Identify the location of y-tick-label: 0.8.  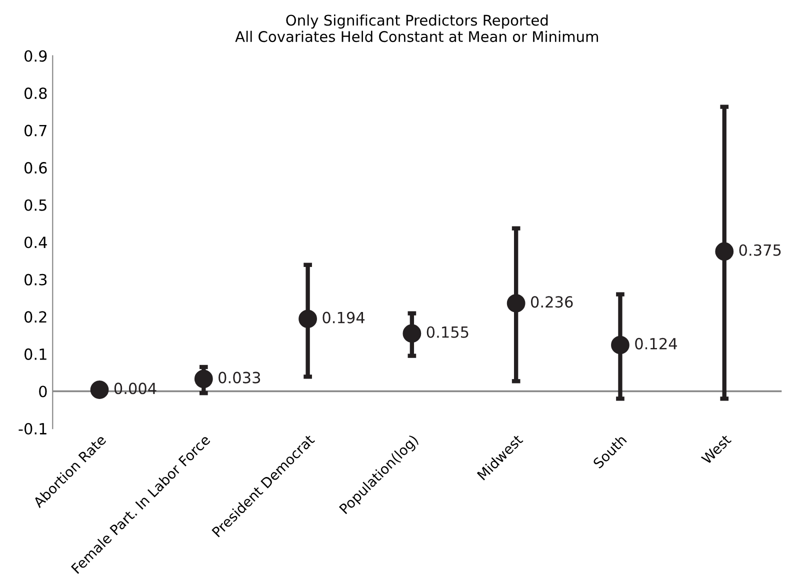
(35, 94).